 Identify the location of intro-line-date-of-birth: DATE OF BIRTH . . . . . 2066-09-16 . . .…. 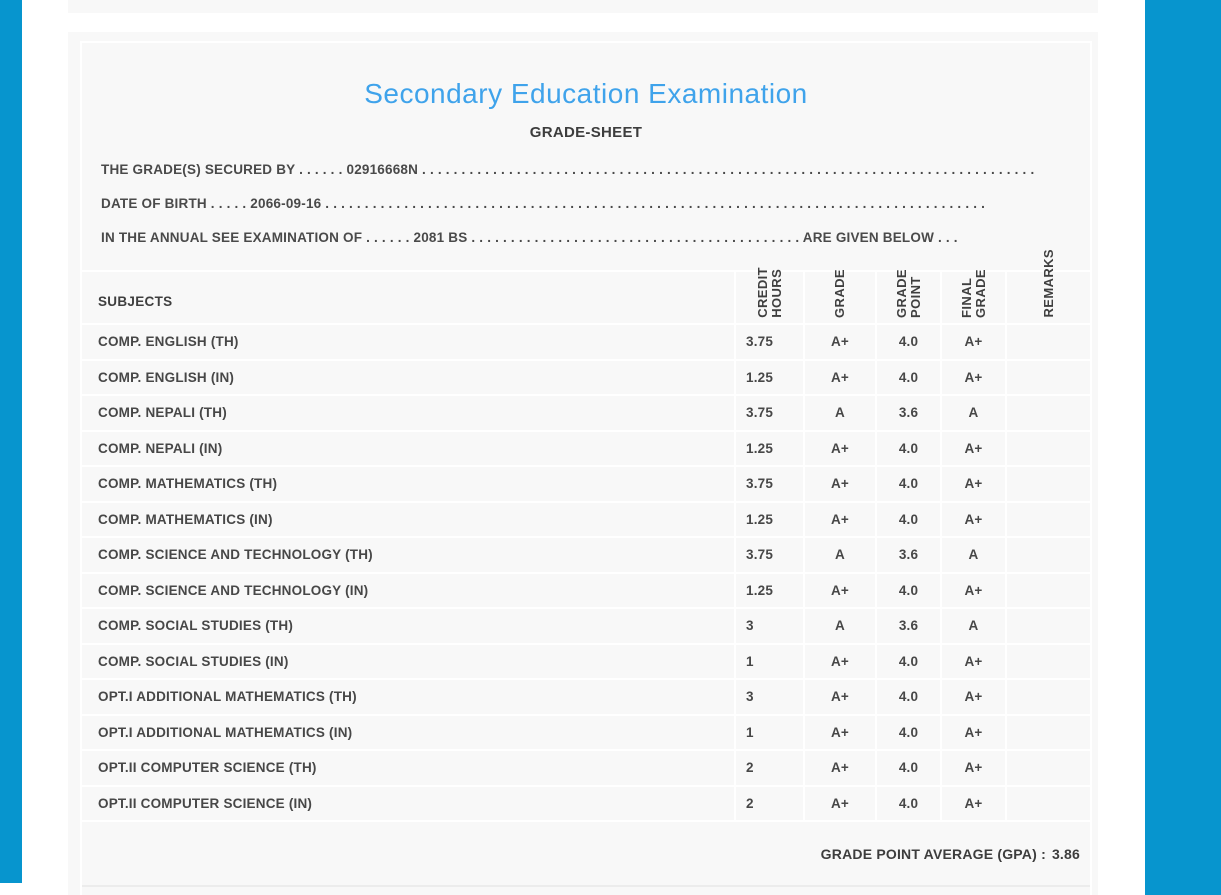
(543, 203).